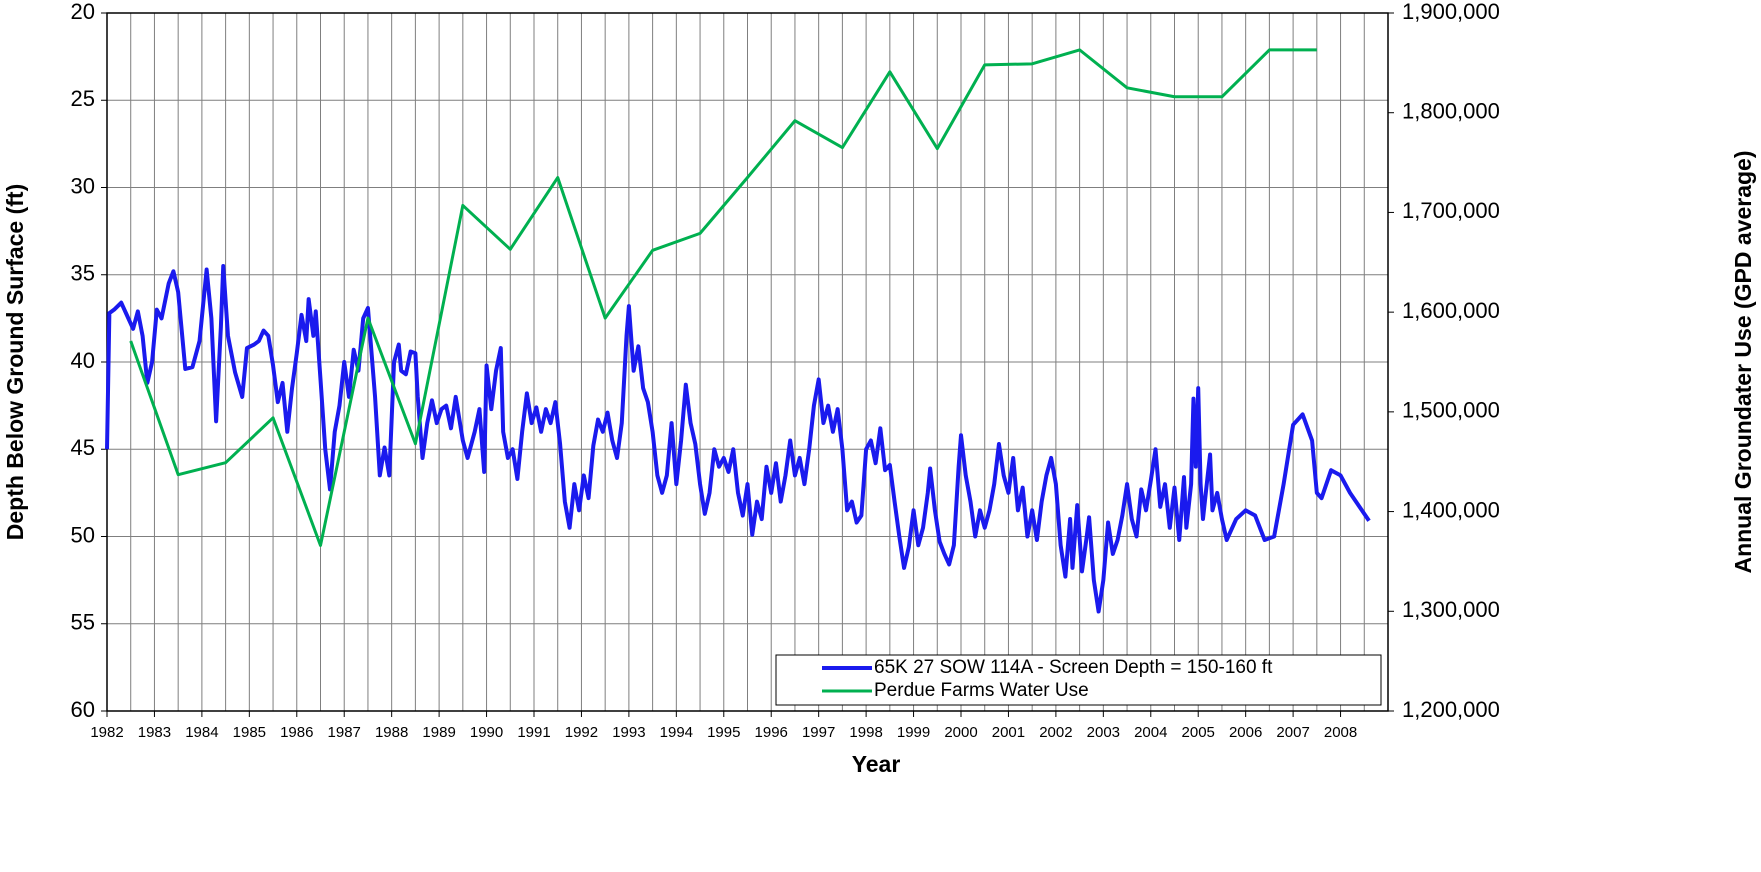  I want to click on y2-tick-label: 1,500,000, so click(1451, 410).